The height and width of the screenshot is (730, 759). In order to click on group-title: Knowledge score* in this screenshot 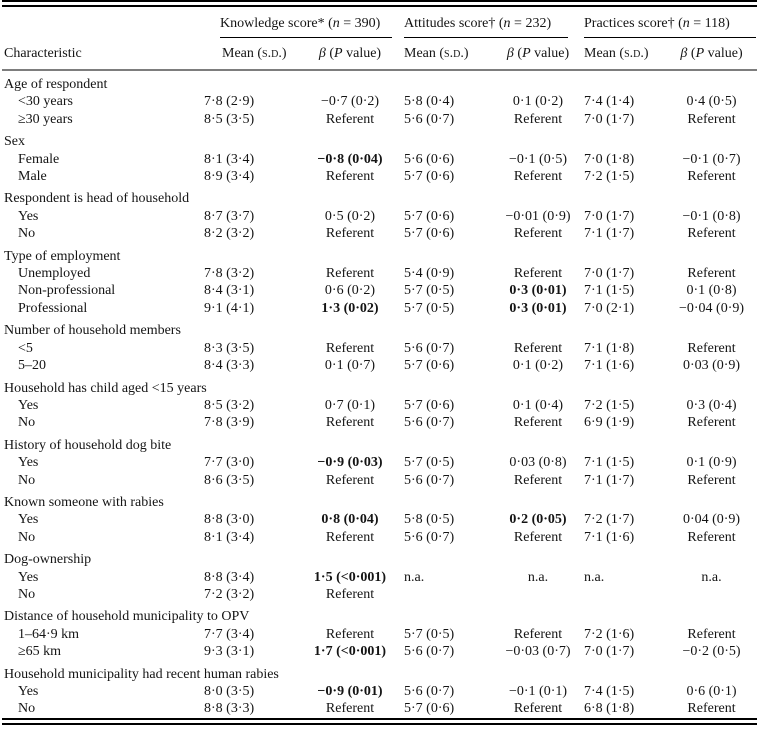, I will do `click(272, 23)`.